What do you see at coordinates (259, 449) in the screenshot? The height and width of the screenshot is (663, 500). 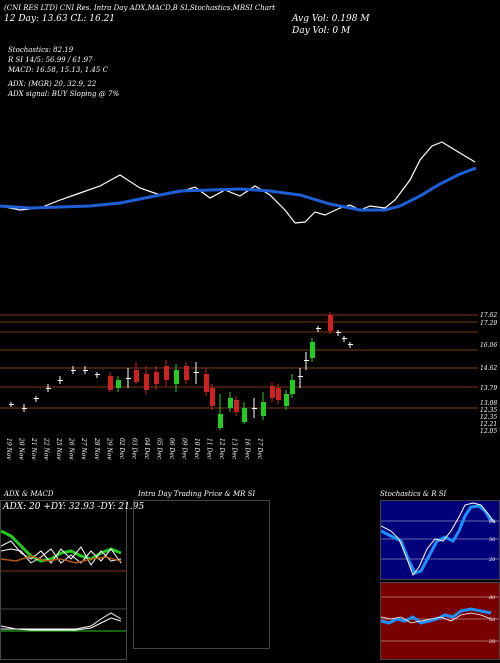 I see `date-label: 17 Dec` at bounding box center [259, 449].